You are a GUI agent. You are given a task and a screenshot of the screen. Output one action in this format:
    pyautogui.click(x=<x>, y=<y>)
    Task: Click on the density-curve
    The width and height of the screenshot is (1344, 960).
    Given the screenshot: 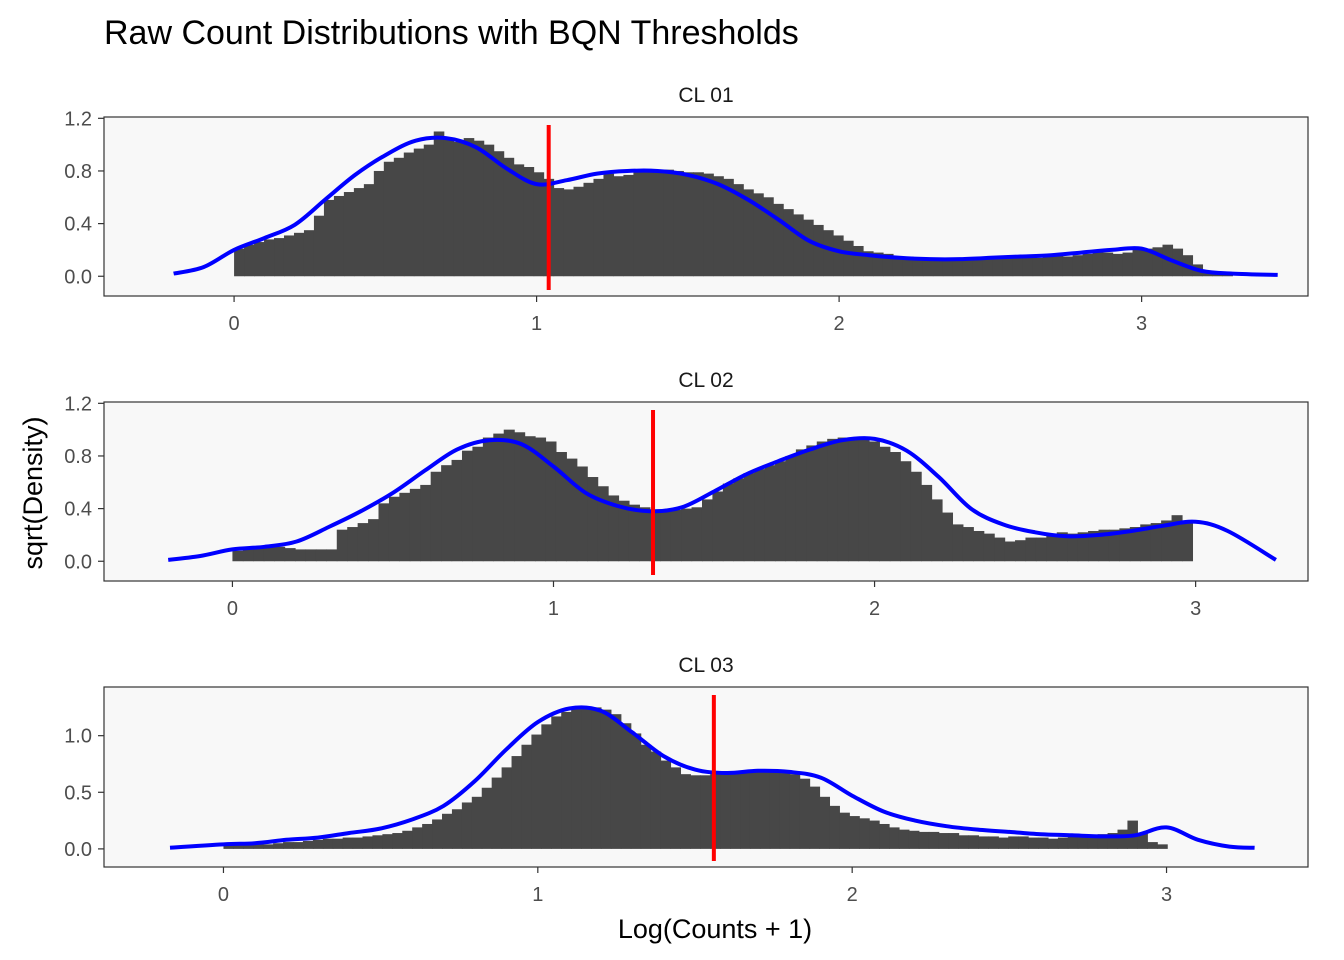 What is the action you would take?
    pyautogui.click(x=722, y=499)
    